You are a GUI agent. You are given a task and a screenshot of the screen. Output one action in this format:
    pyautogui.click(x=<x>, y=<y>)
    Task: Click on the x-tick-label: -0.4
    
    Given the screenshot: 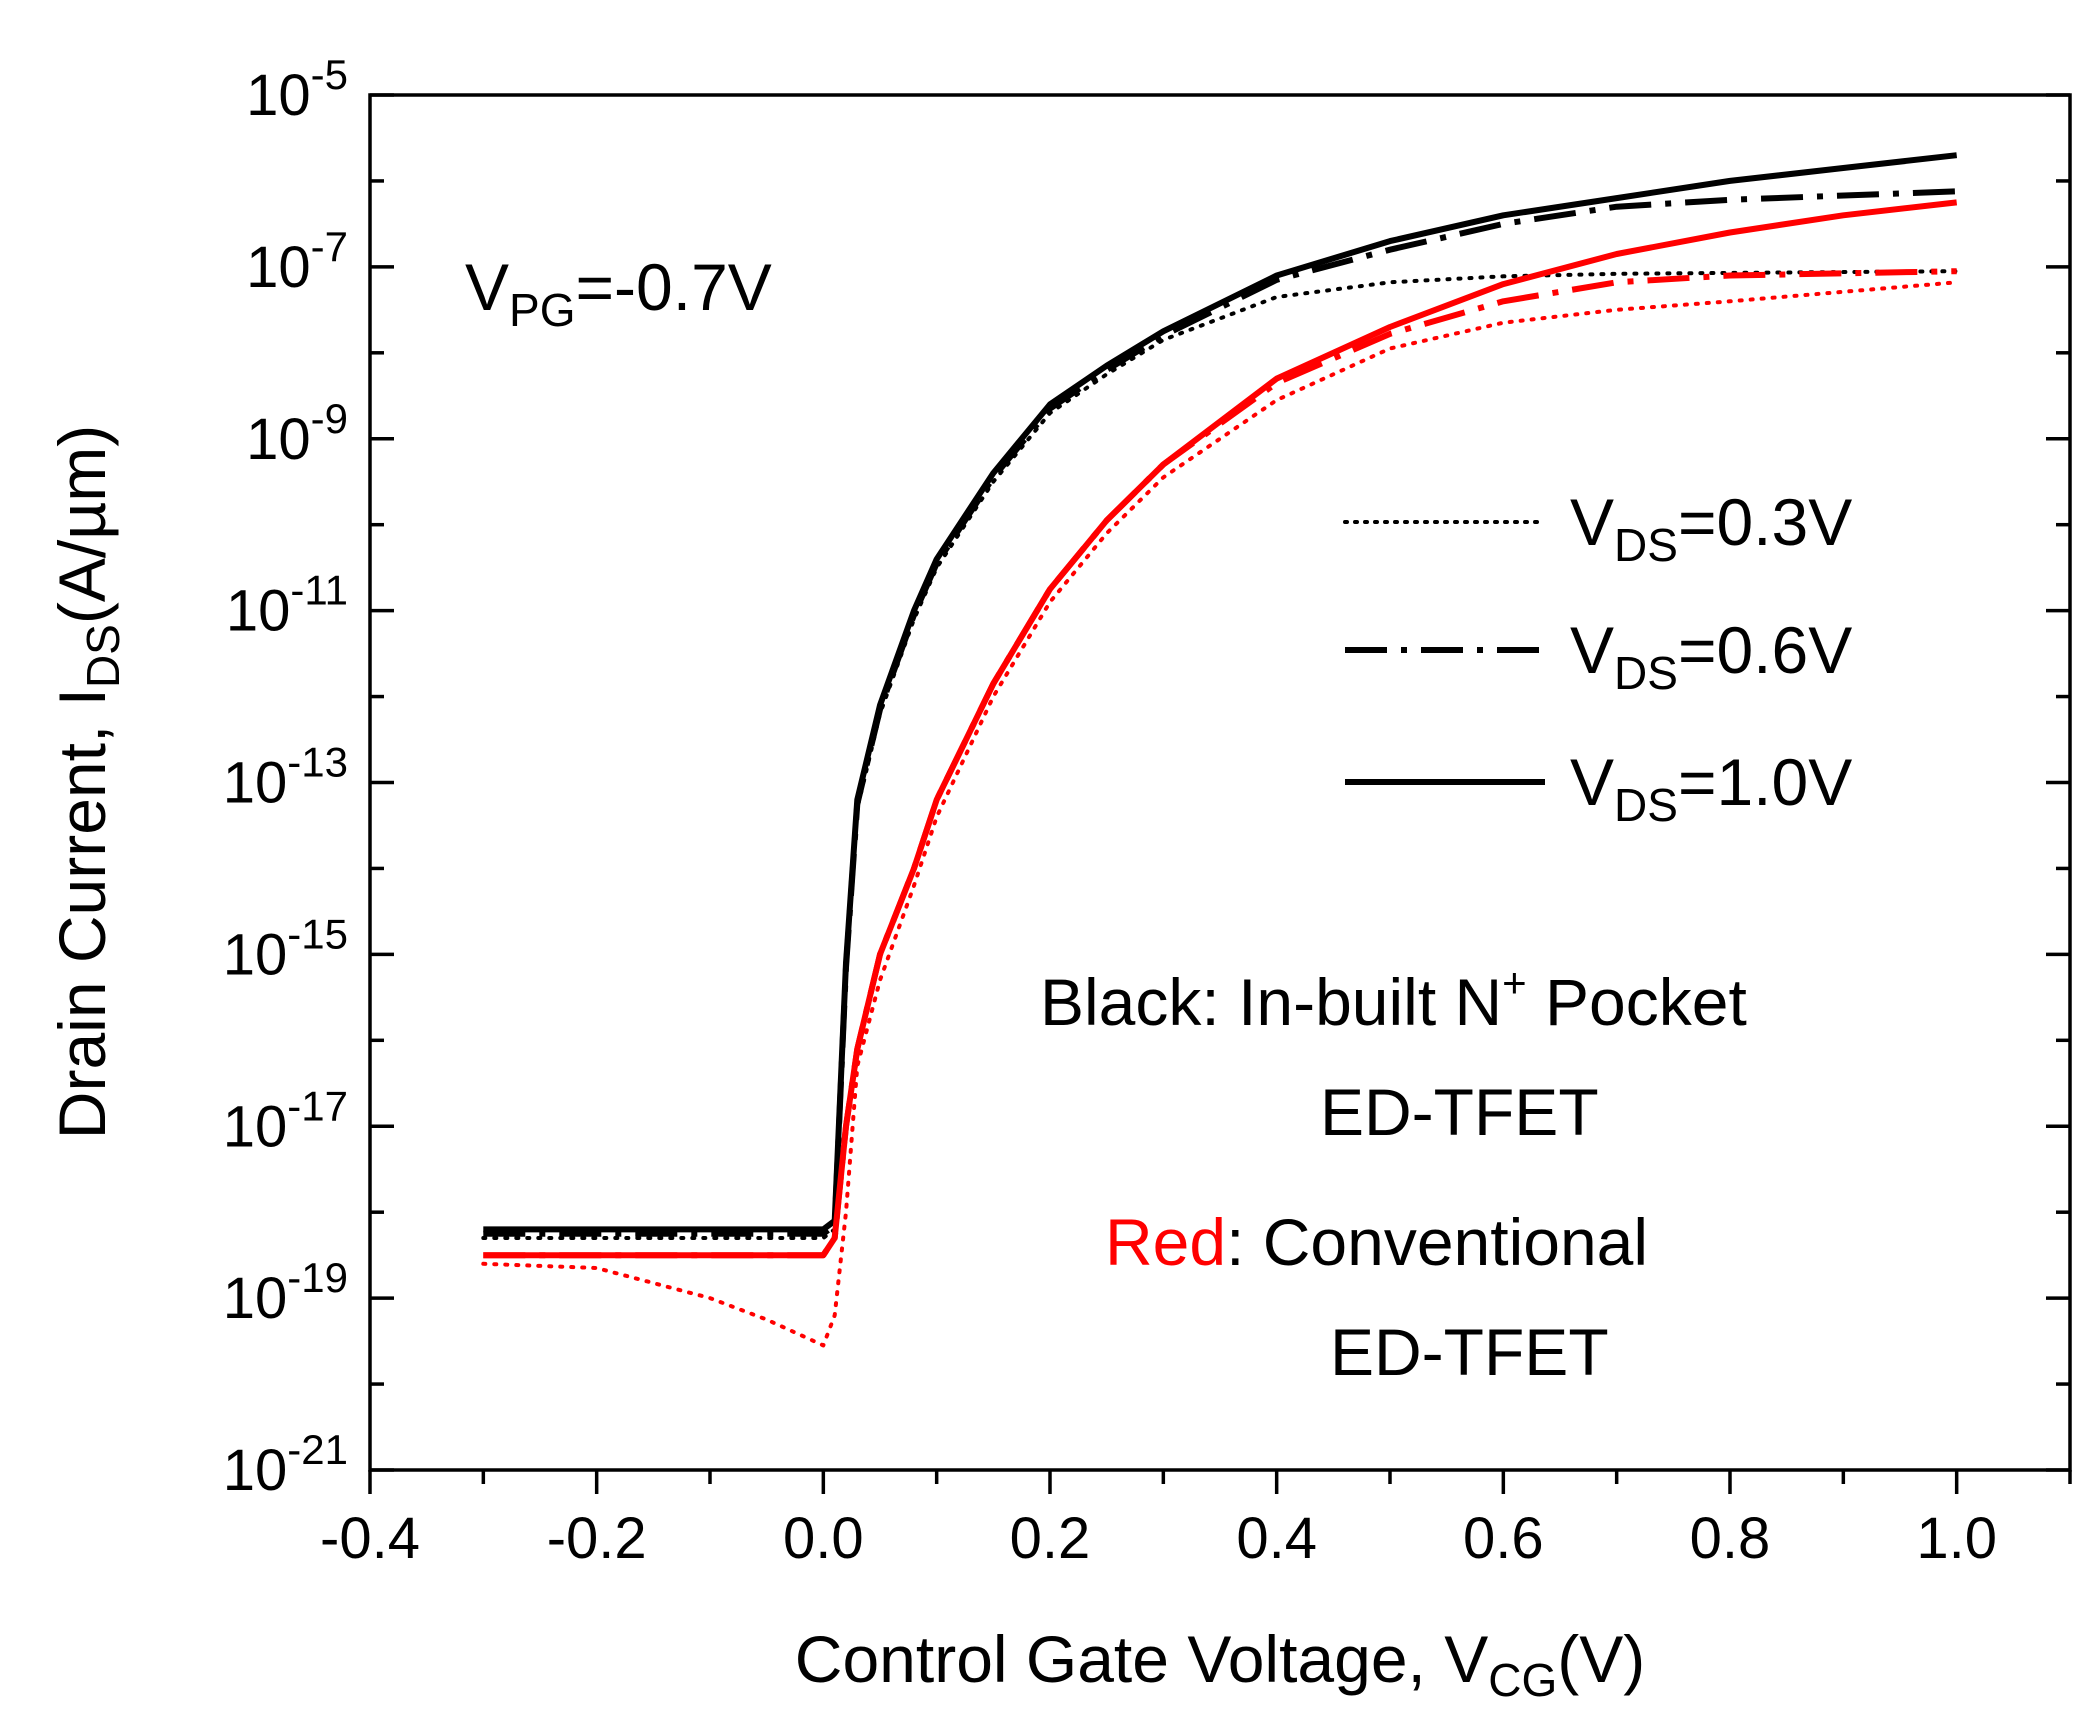 What is the action you would take?
    pyautogui.click(x=370, y=1538)
    